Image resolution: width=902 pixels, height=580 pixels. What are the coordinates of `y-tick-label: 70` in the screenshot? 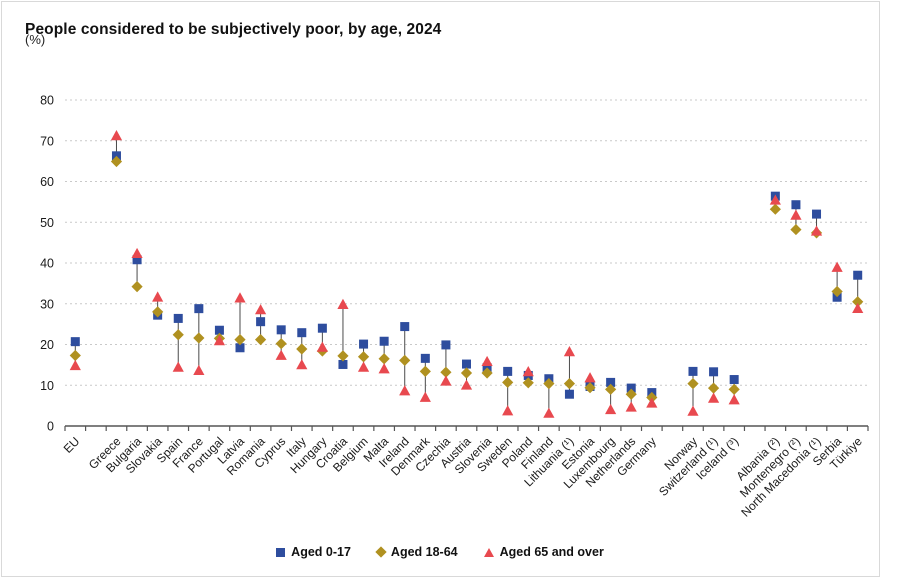 It's located at (47, 141).